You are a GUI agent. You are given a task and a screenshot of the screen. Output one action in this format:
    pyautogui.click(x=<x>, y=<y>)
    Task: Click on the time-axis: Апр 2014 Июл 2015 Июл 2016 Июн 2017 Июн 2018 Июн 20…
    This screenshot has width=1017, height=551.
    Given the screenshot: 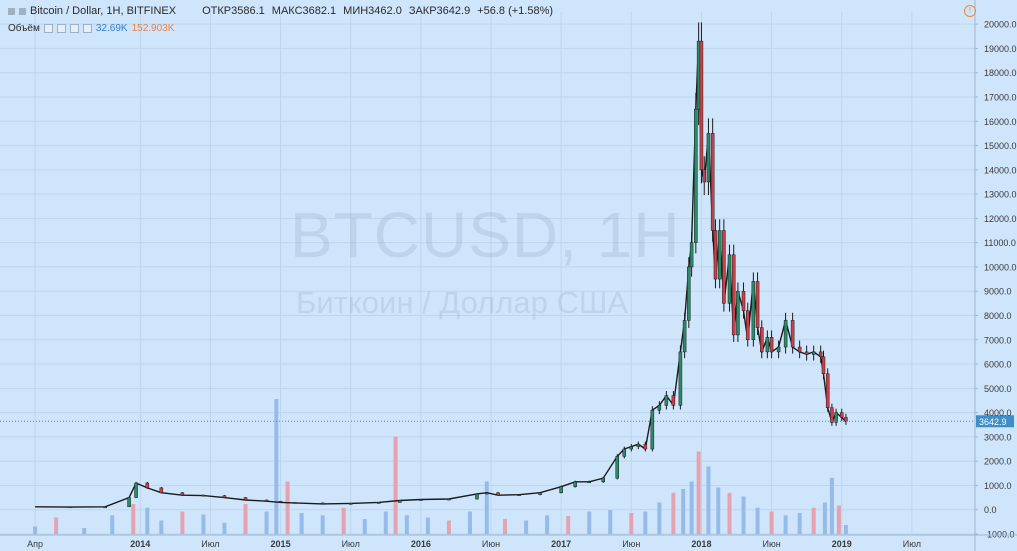 What is the action you would take?
    pyautogui.click(x=508, y=541)
    